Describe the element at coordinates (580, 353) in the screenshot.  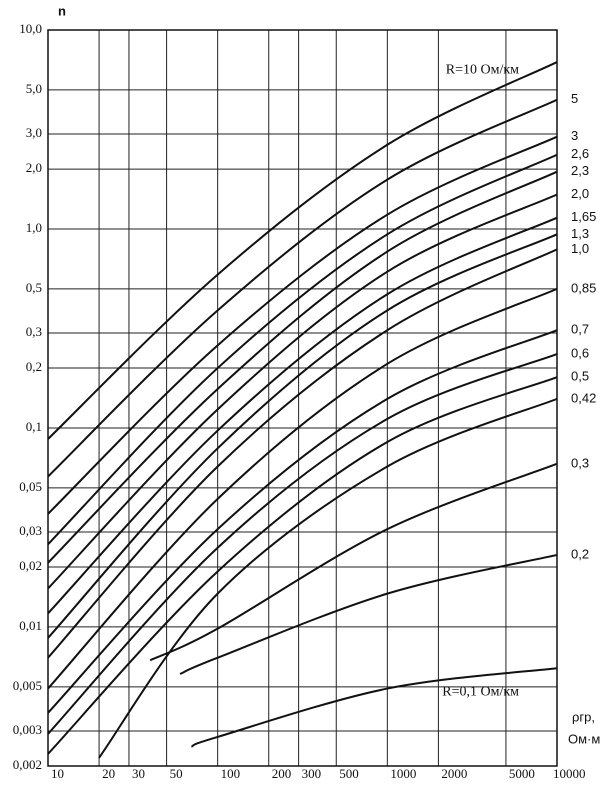
I see `curve-label: 0,6` at that location.